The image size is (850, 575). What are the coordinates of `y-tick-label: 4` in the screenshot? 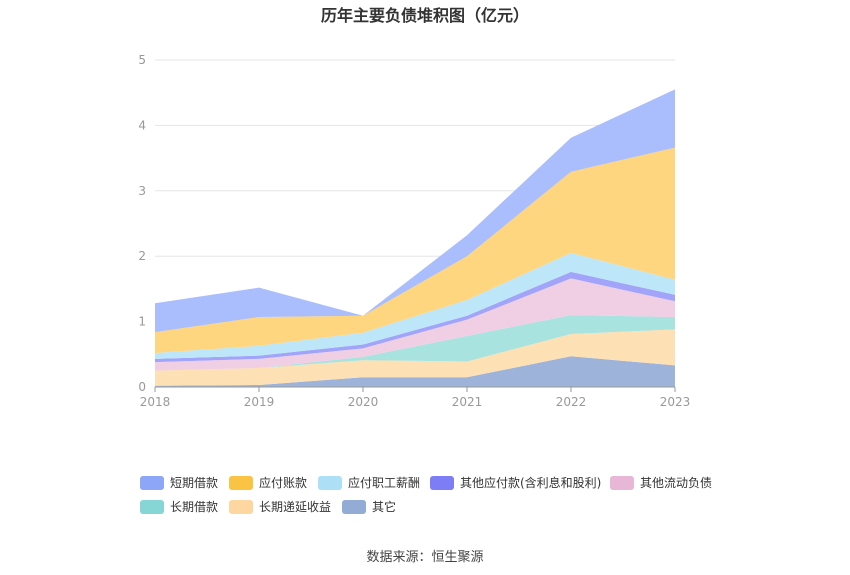 It's located at (142, 125).